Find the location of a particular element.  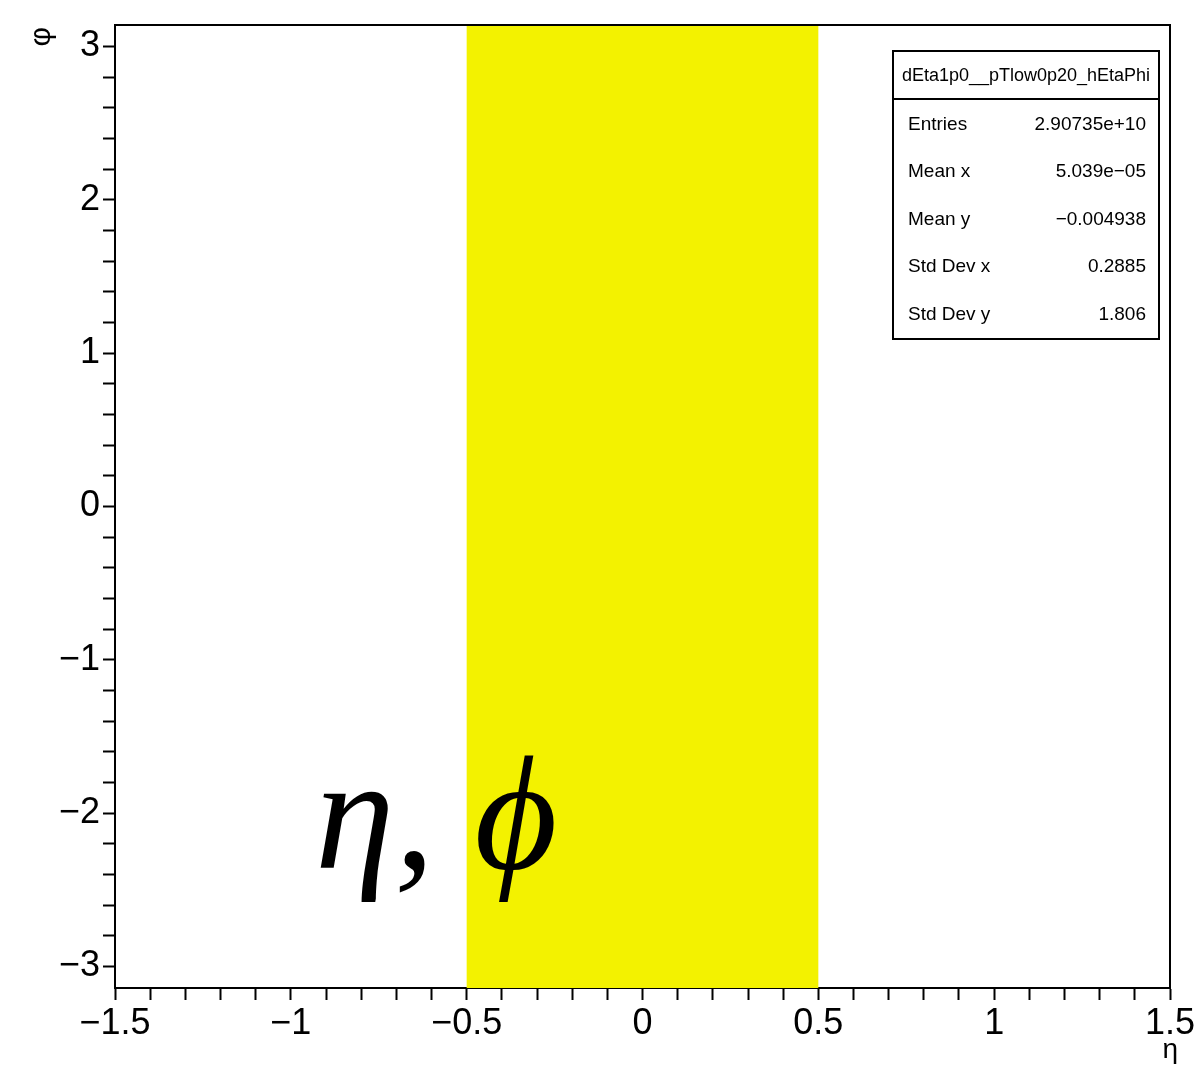

annotation: Std Dev x is located at coordinates (949, 266).